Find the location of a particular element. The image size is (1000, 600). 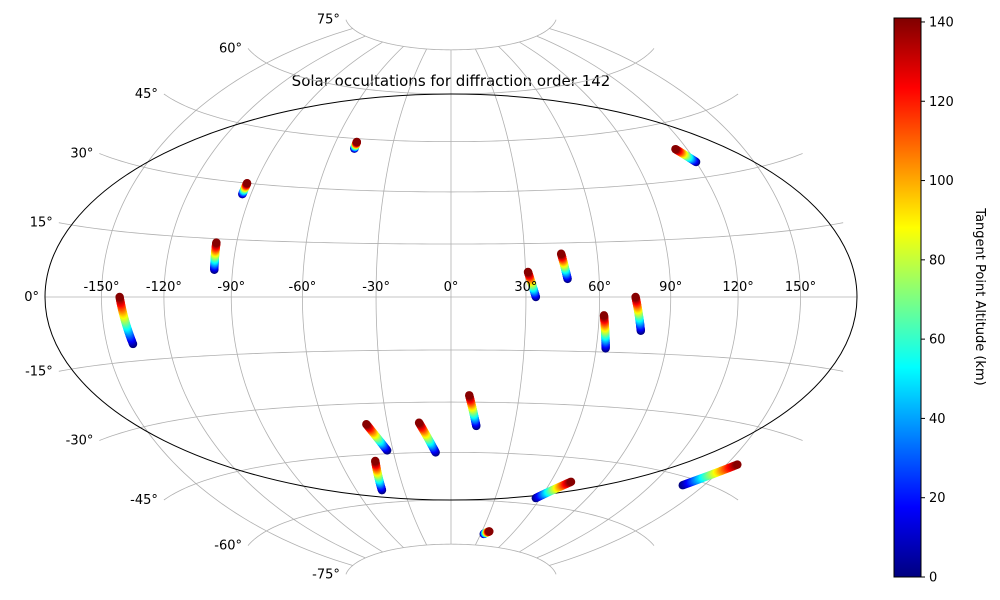

longitude-tick-label: -150° is located at coordinates (101, 287).